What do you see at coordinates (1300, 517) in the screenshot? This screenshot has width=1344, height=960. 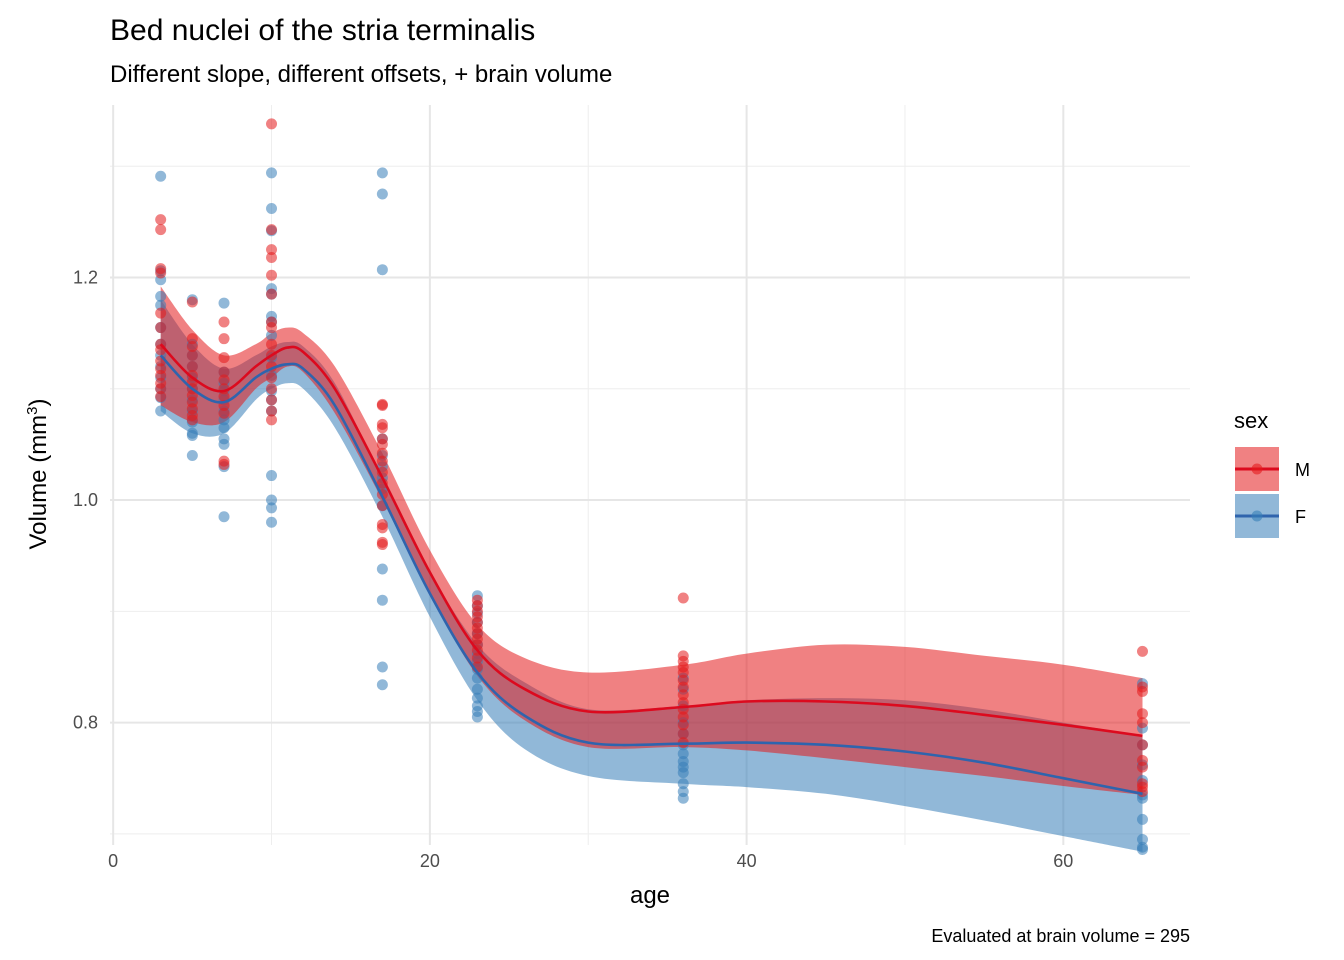 I see `legend-label-f: F` at bounding box center [1300, 517].